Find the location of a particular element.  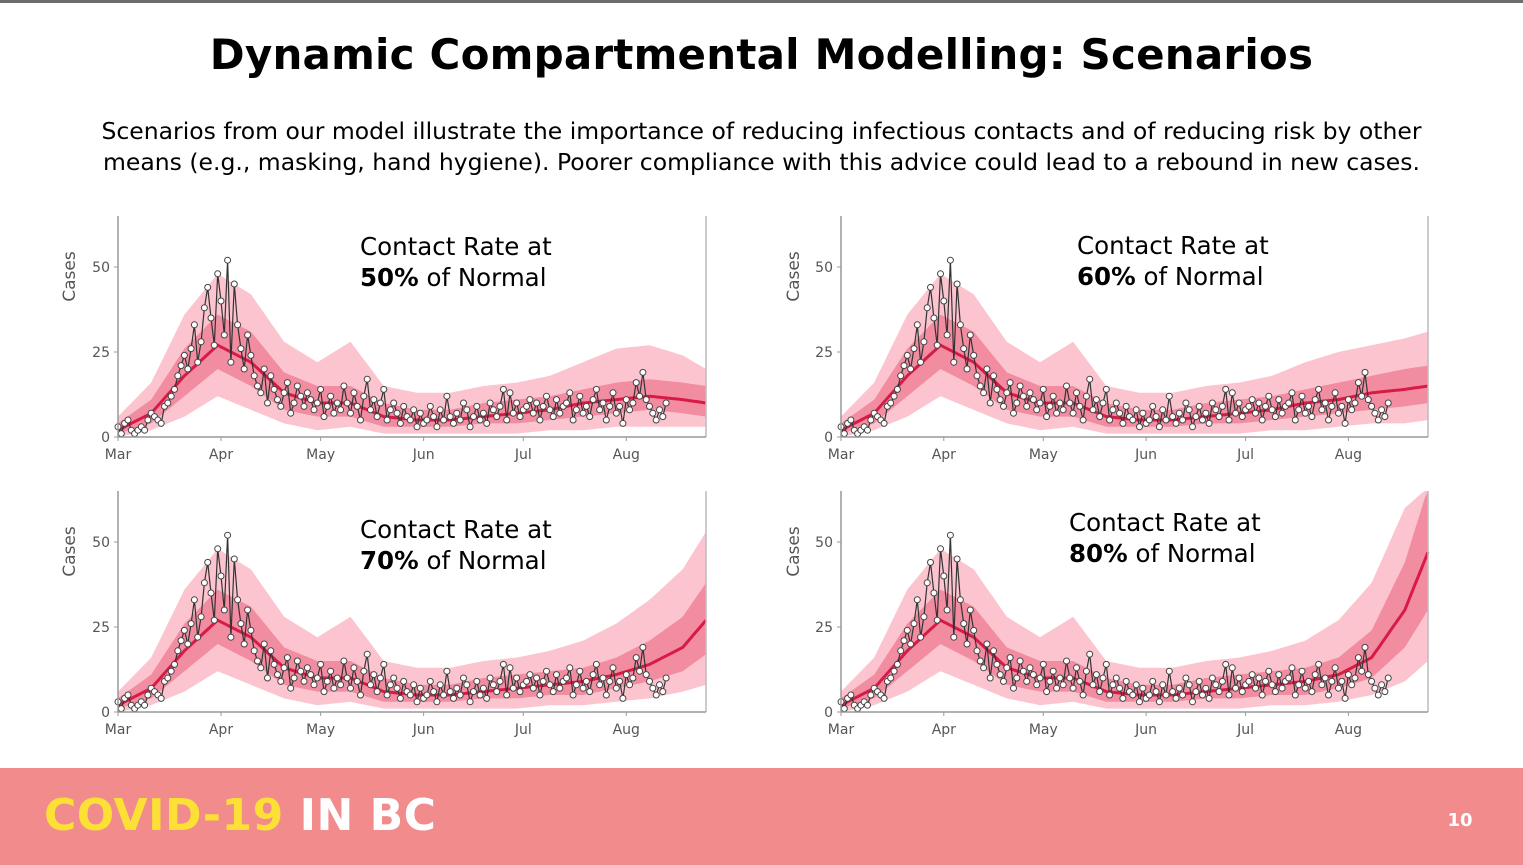

x-tick-label: May is located at coordinates (1043, 730).